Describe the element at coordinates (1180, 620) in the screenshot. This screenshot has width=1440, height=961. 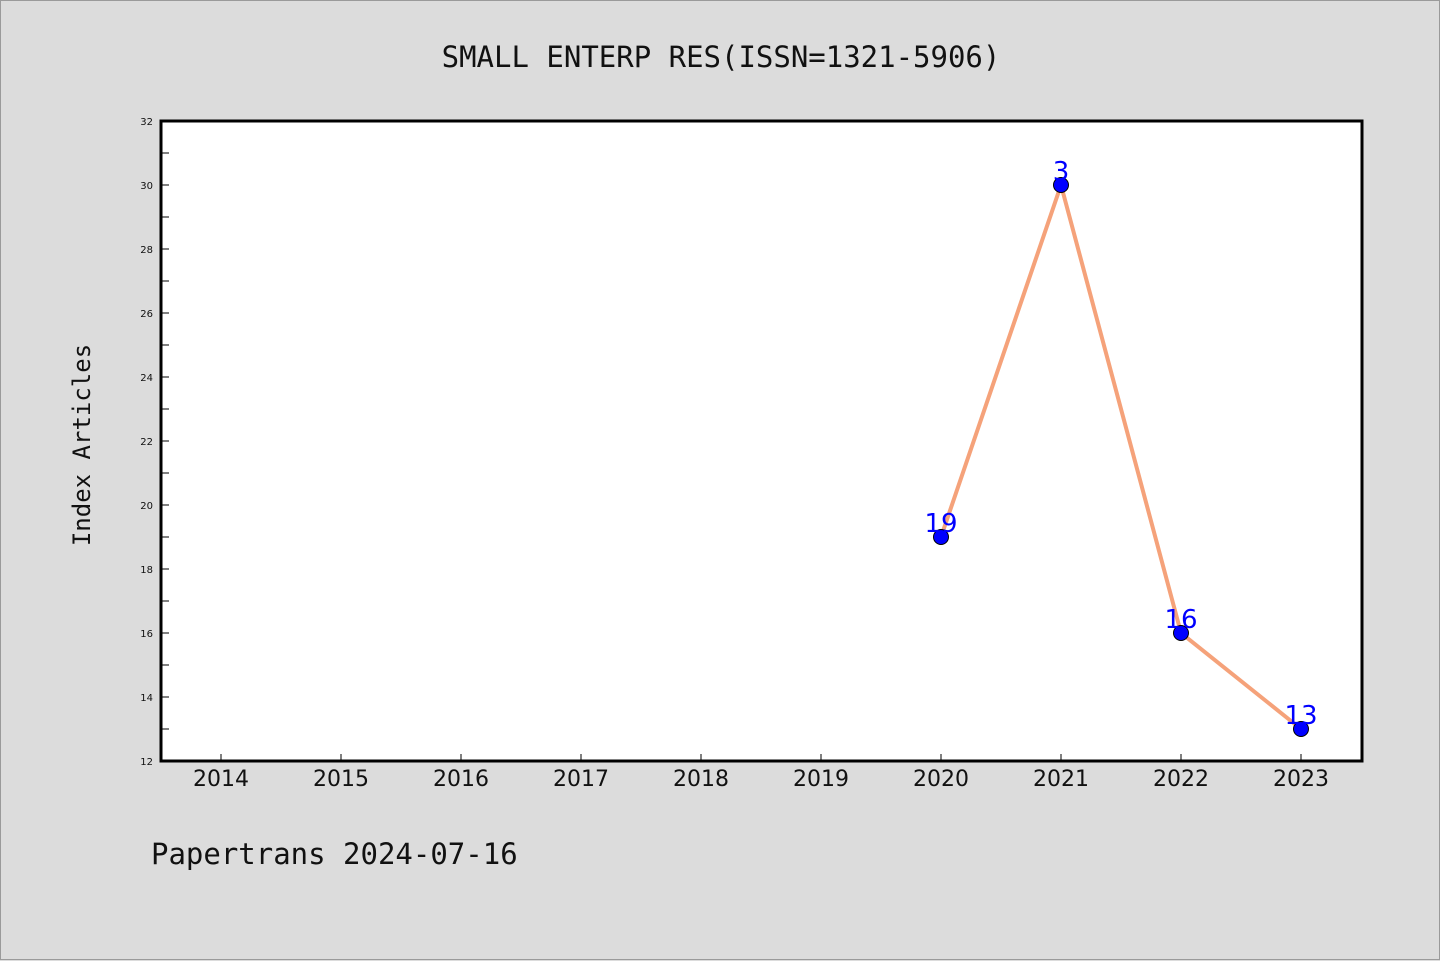
I see `data-point-label: 16` at that location.